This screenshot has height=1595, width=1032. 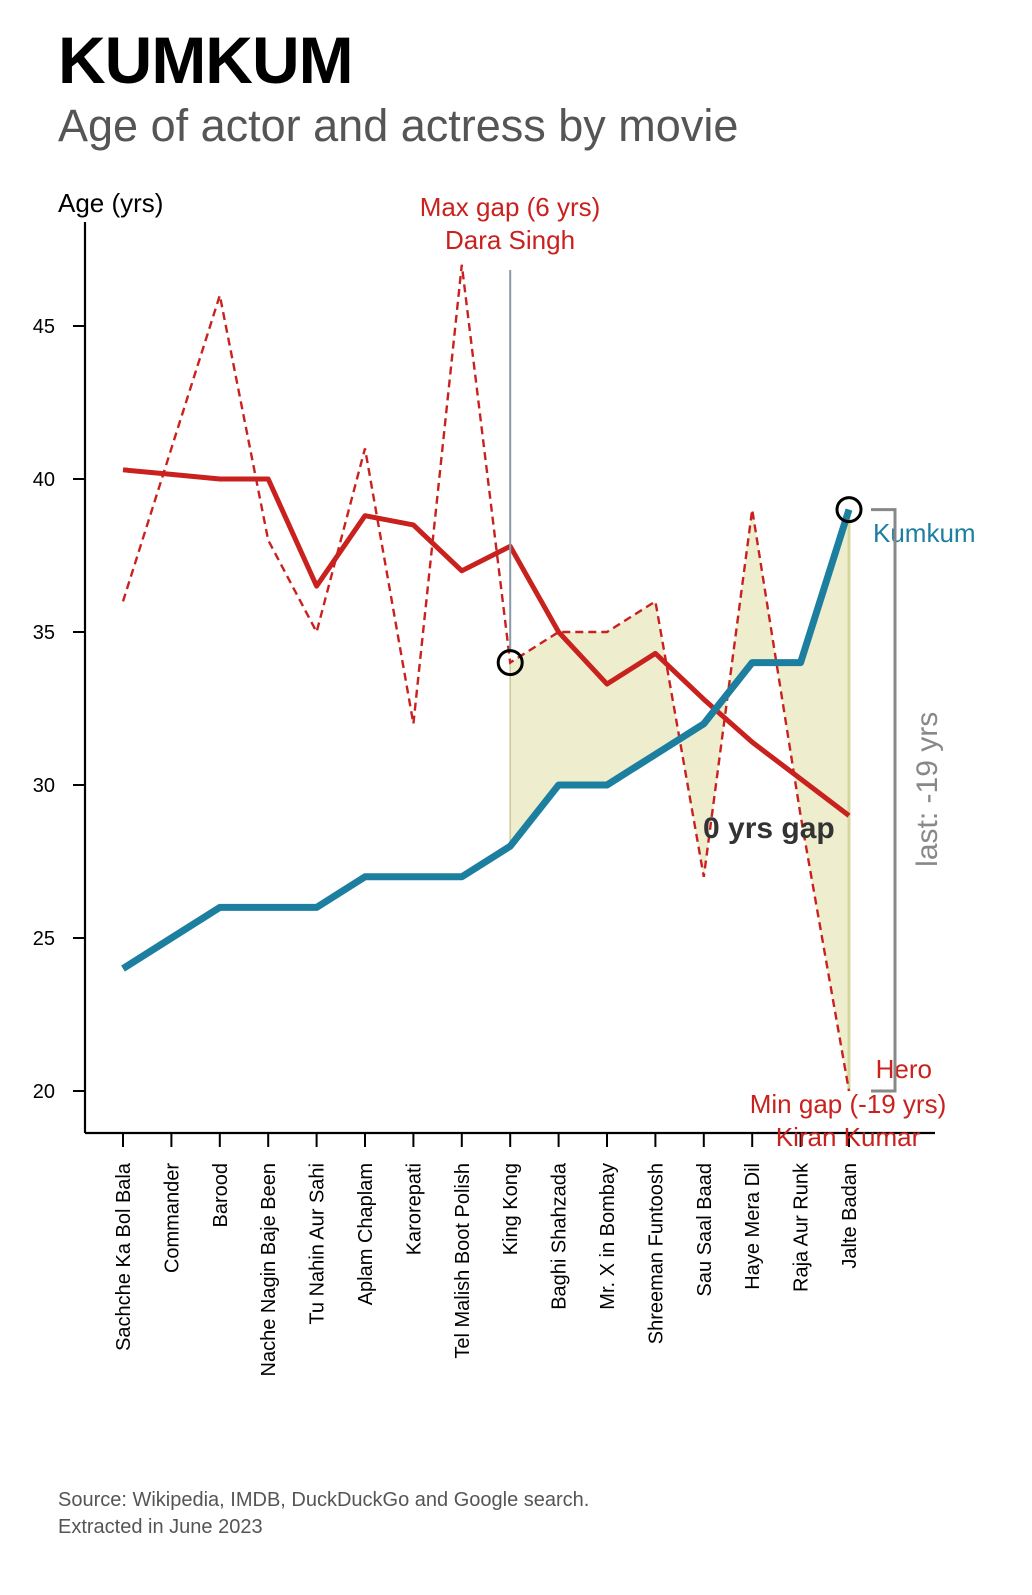 What do you see at coordinates (802, 1227) in the screenshot?
I see `x-tick-label: Raja Aur Runk` at bounding box center [802, 1227].